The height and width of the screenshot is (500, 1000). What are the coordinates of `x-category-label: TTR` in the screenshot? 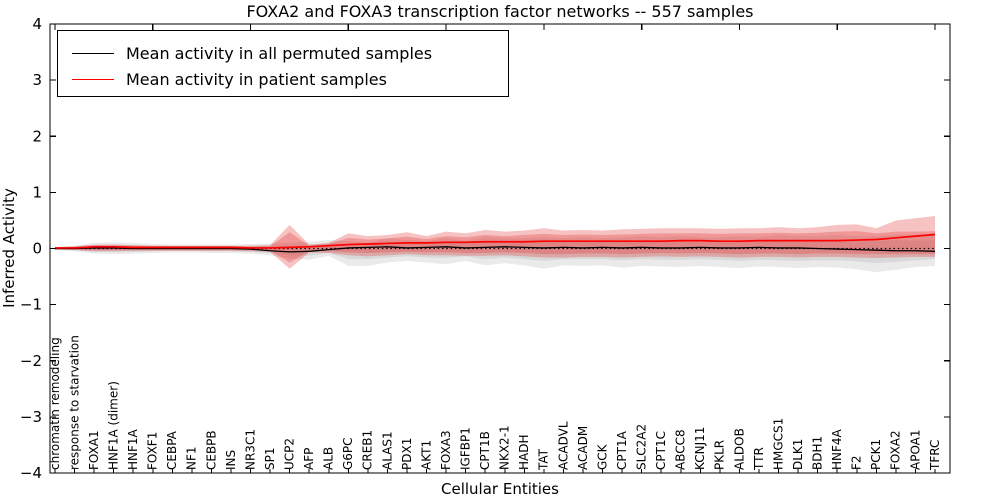 It's located at (759, 459).